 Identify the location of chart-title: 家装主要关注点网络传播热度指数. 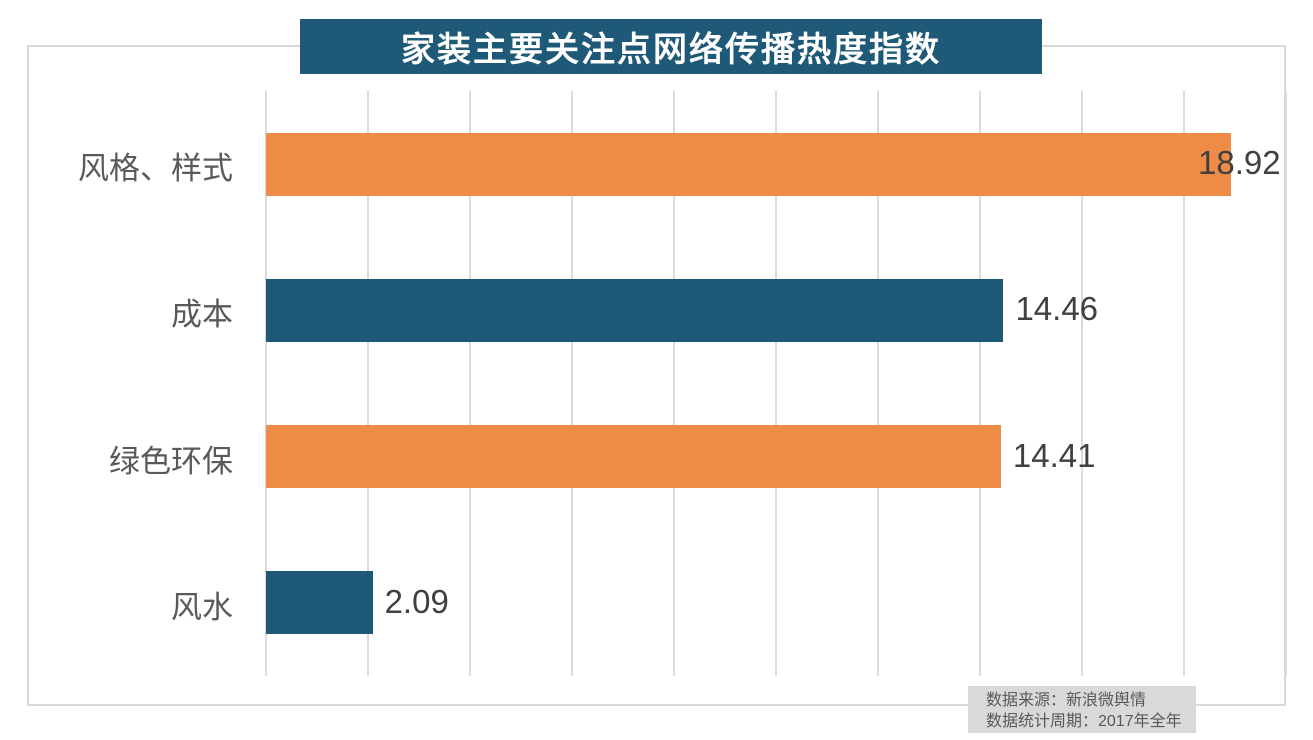
(671, 50).